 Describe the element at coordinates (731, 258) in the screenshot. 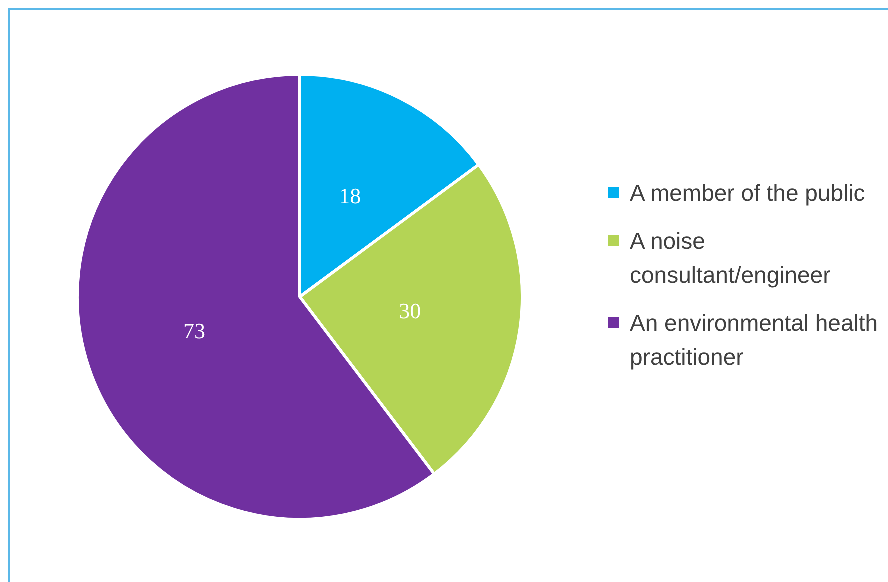

I see `legend-label: A noise consultant/engineer` at that location.